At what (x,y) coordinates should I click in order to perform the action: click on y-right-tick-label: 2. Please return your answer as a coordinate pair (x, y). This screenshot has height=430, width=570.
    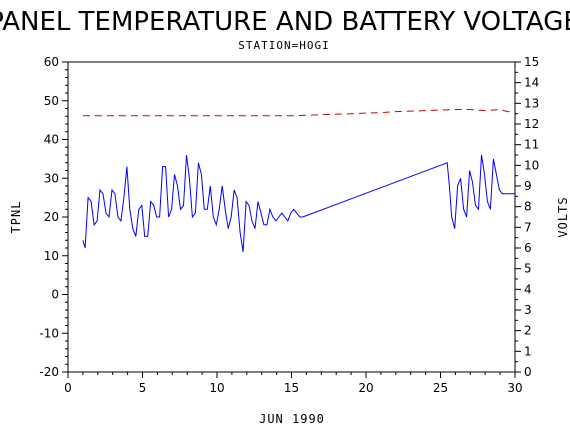
    Looking at the image, I should click on (528, 331).